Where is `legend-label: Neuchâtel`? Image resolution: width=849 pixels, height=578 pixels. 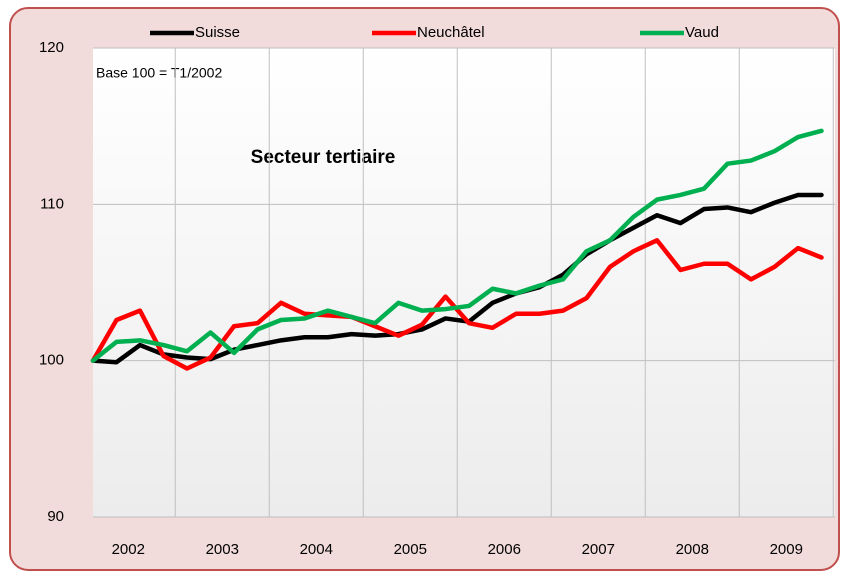 legend-label: Neuchâtel is located at coordinates (451, 32).